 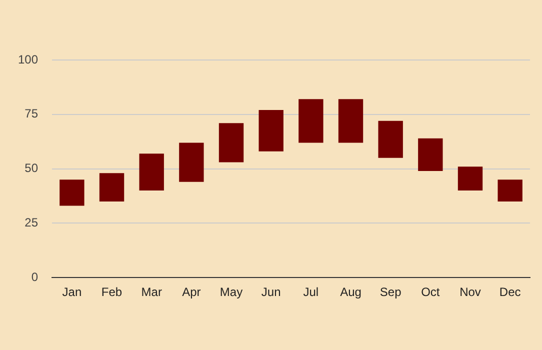 I want to click on x-tick-label: Oct, so click(x=430, y=292).